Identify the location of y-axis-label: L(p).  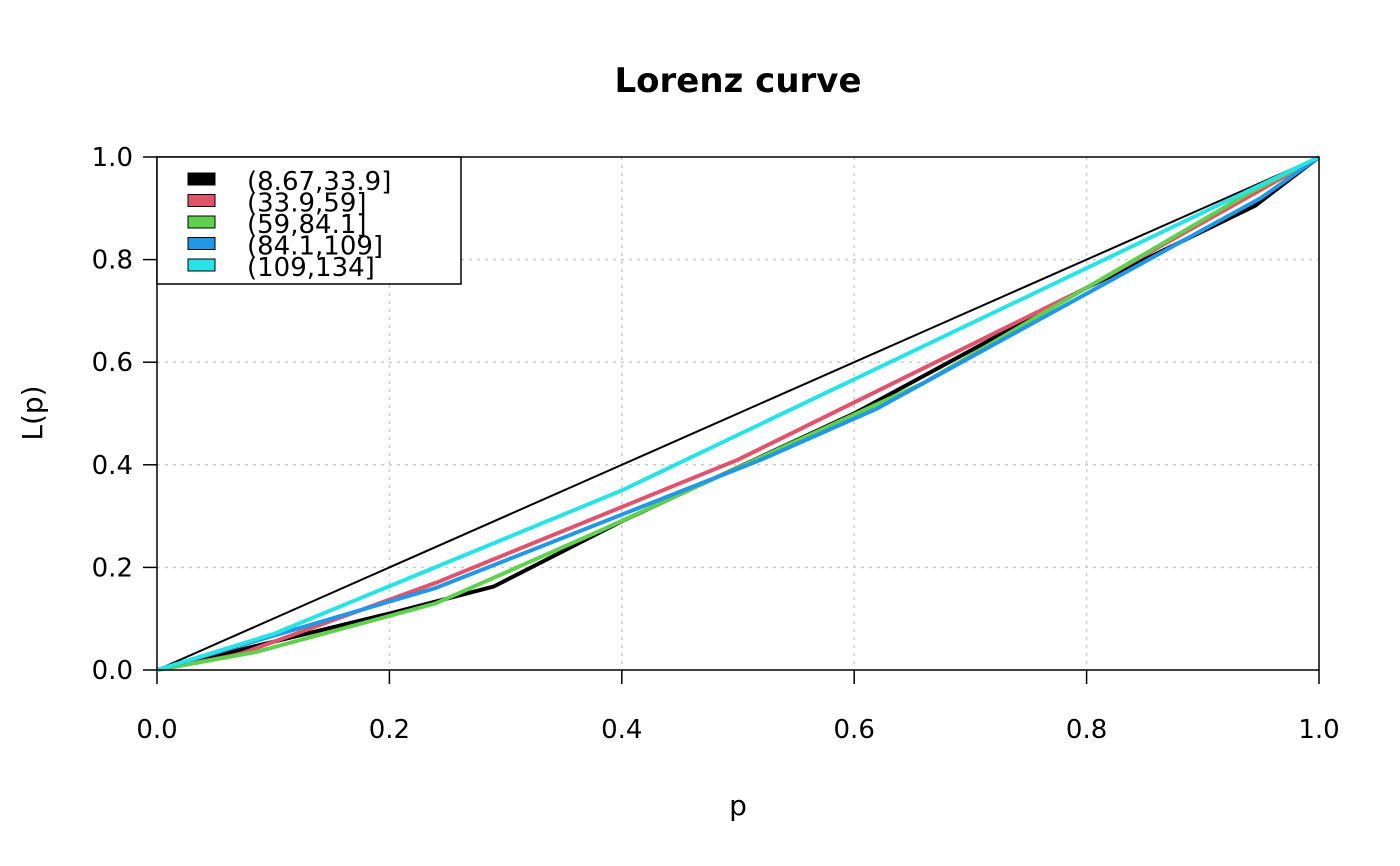
(32, 412).